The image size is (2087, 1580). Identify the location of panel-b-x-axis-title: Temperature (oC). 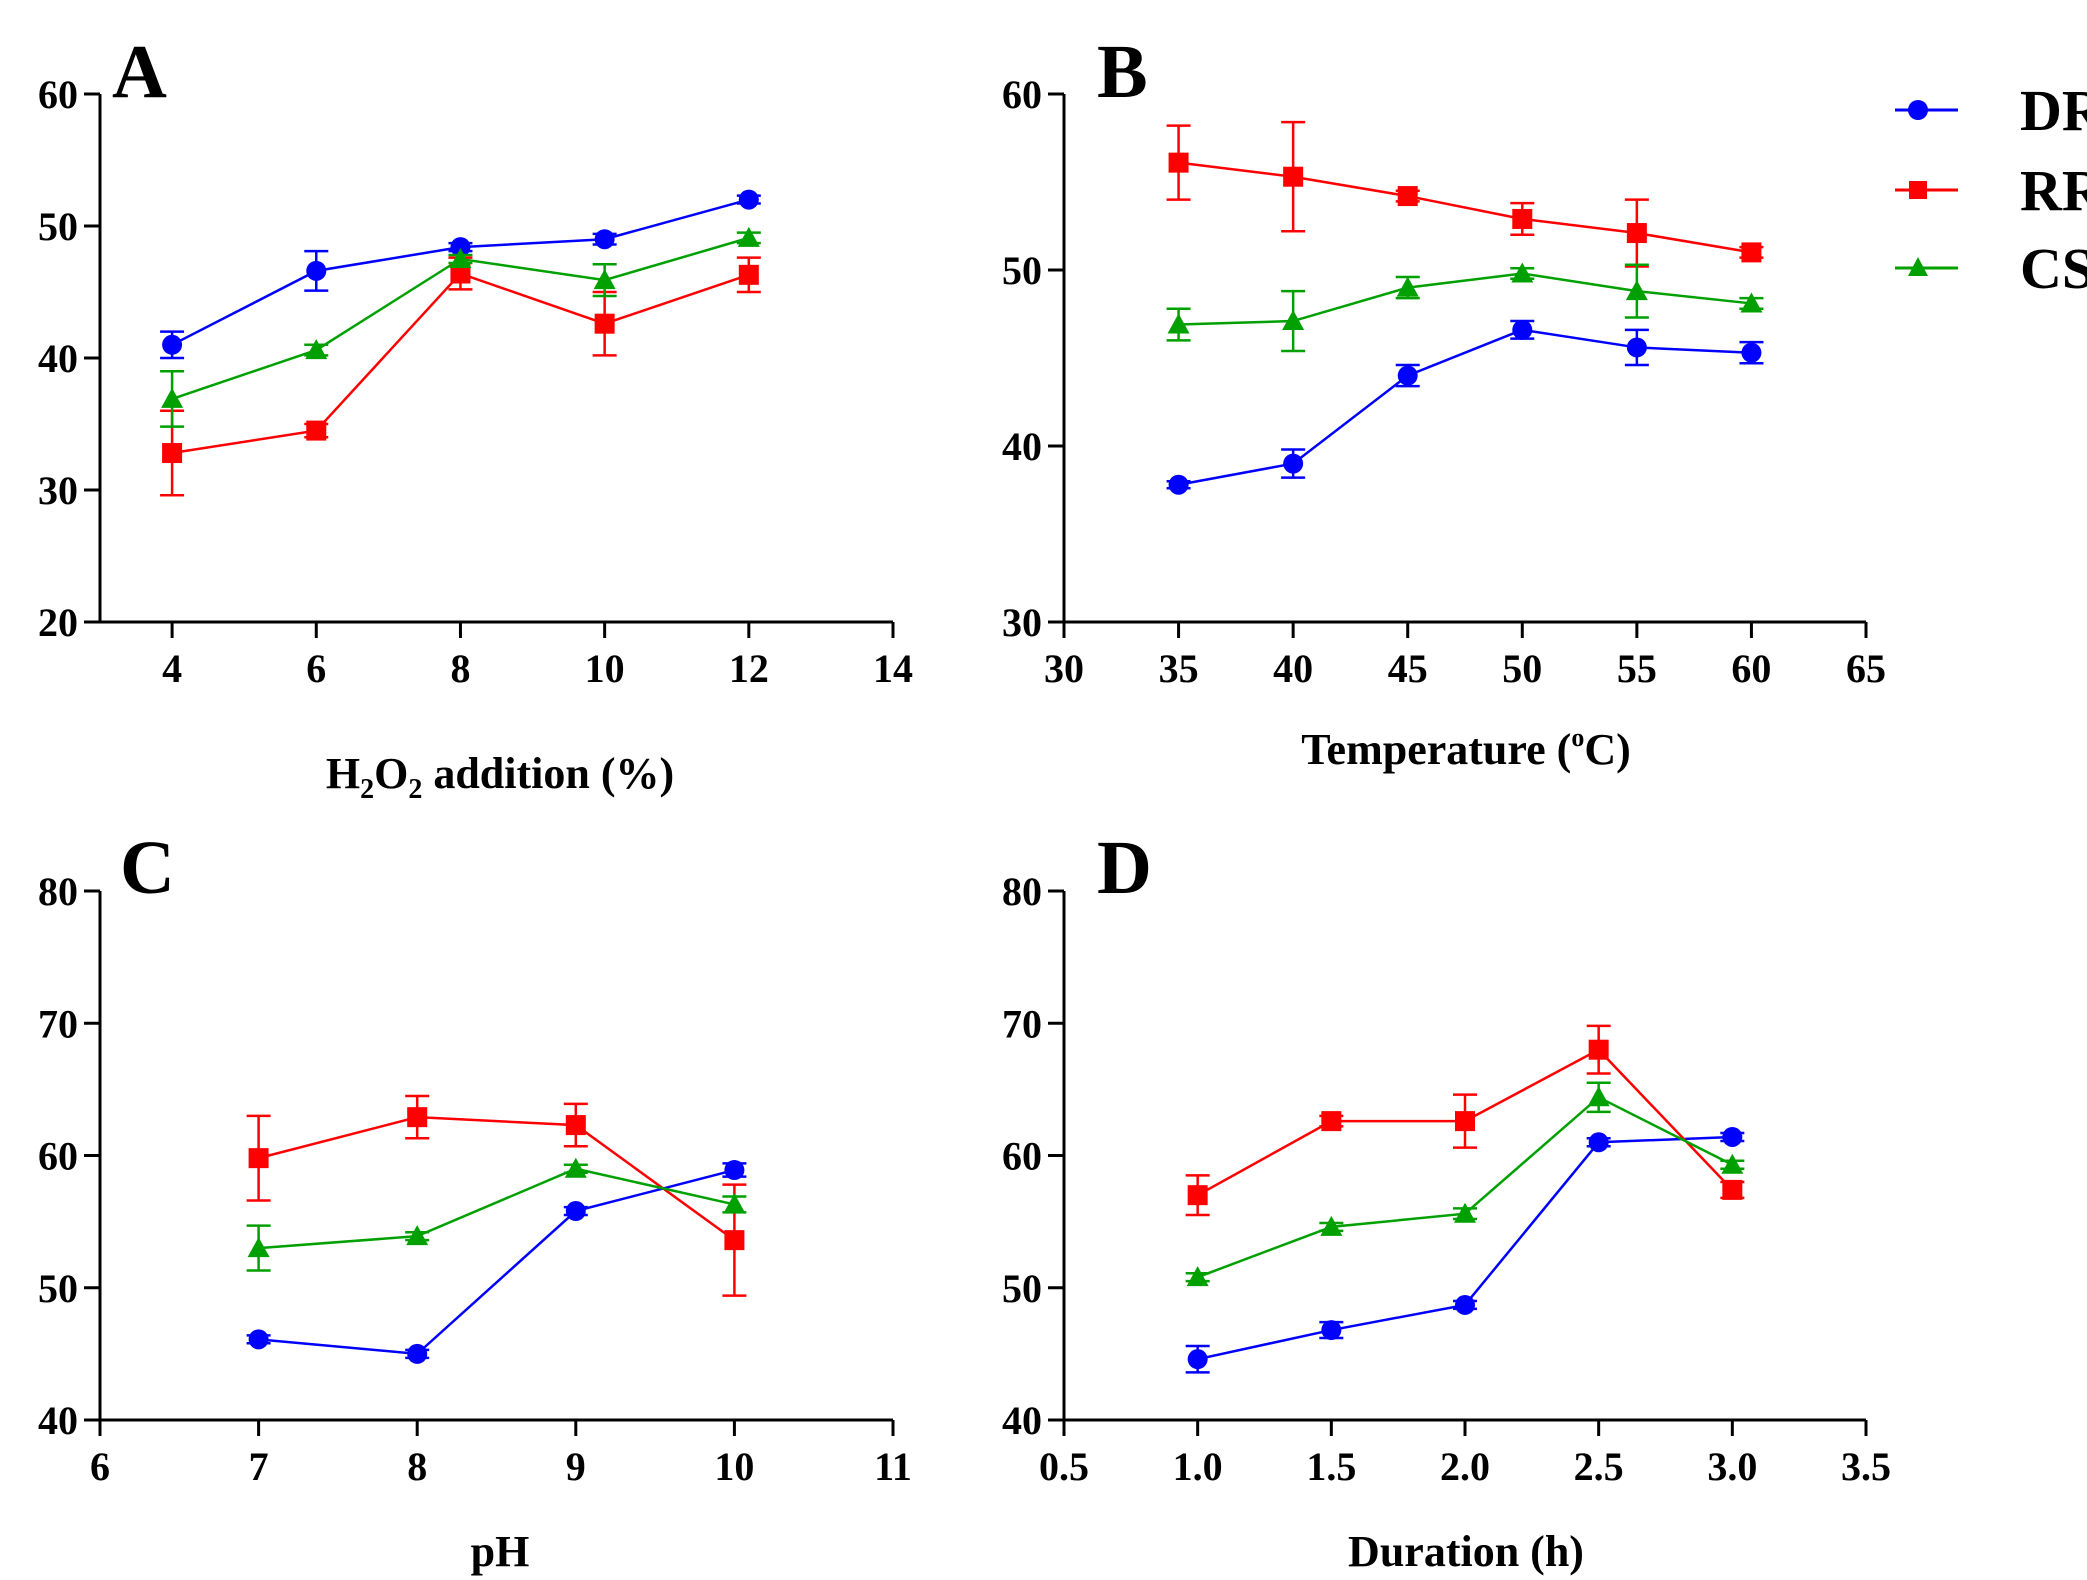
(1466, 748).